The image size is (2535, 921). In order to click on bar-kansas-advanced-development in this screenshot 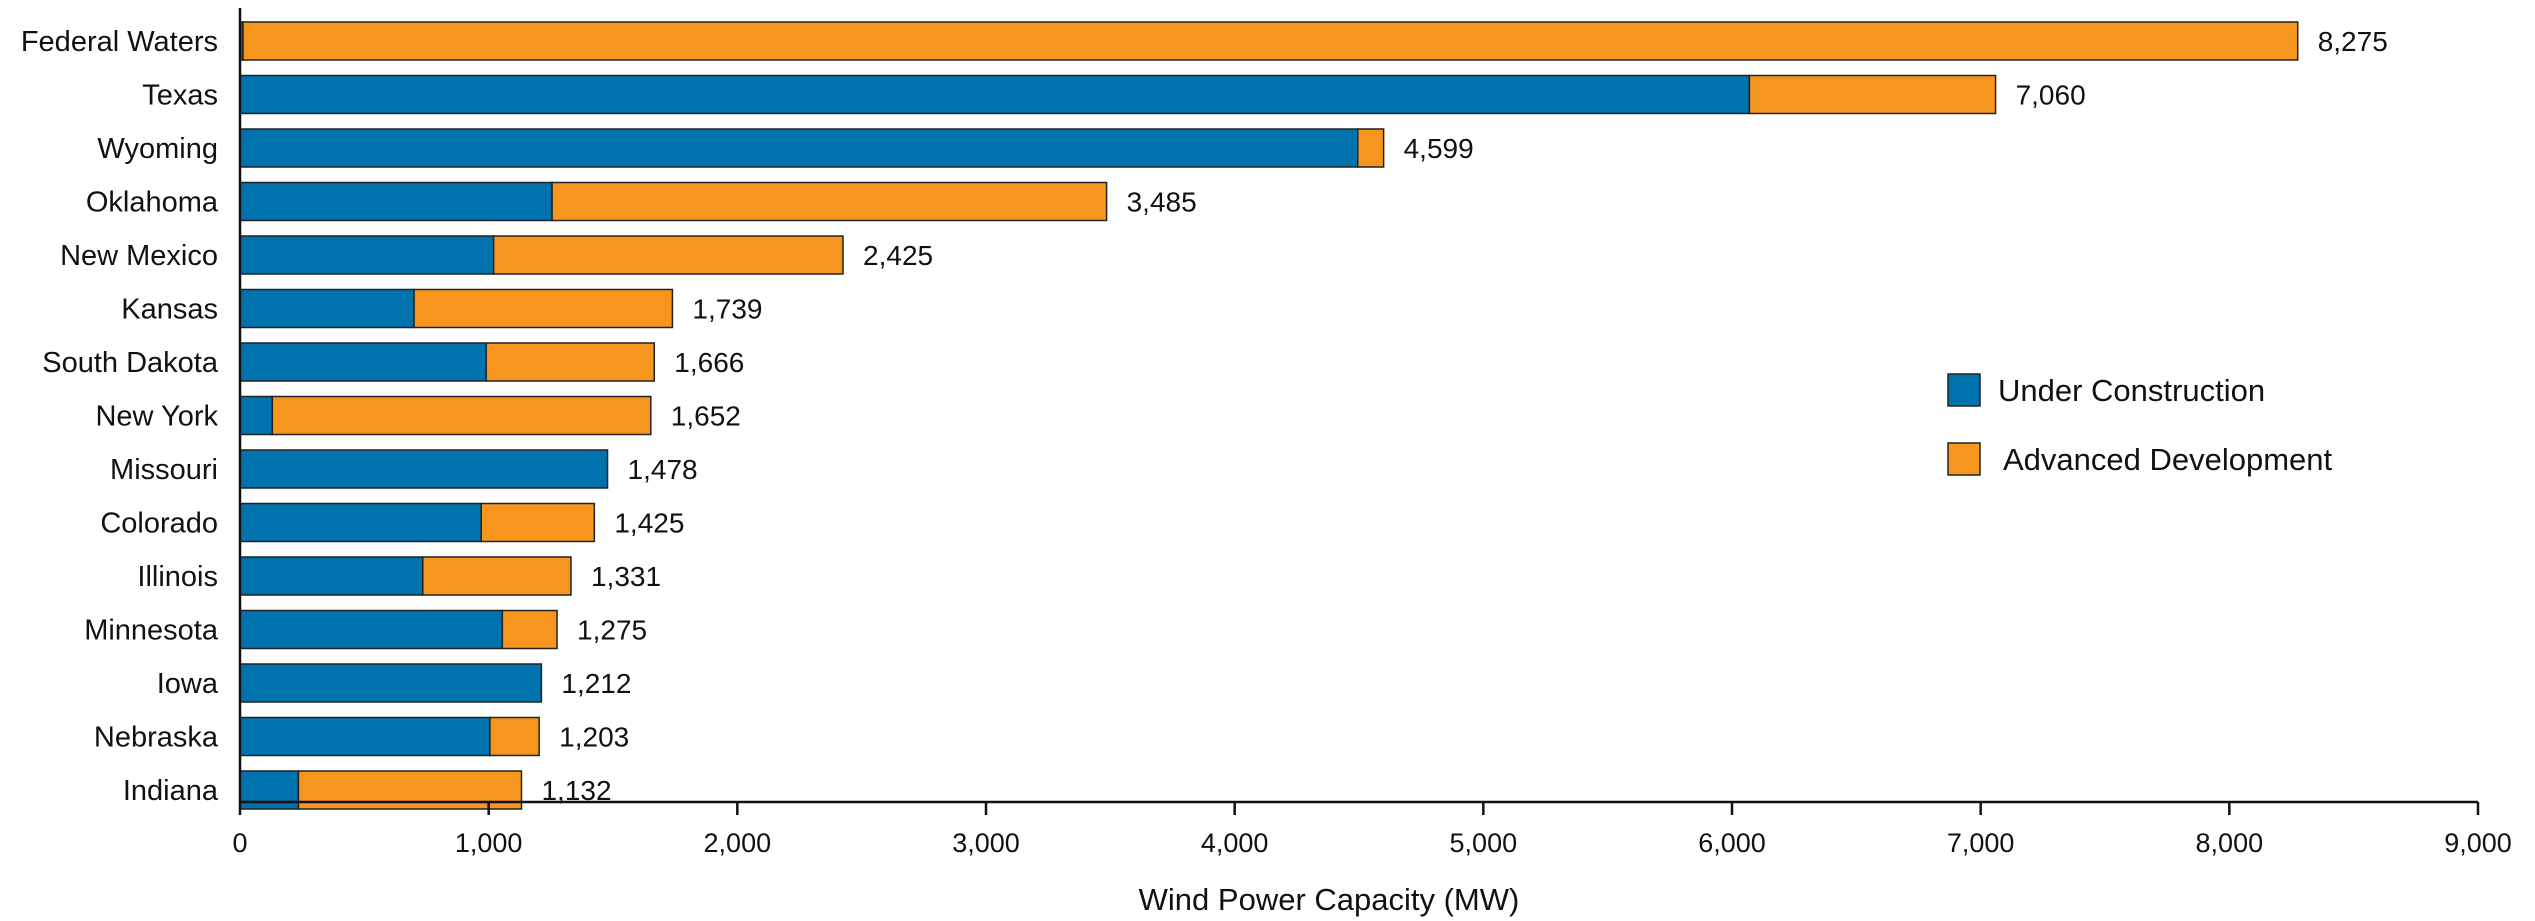, I will do `click(543, 308)`.